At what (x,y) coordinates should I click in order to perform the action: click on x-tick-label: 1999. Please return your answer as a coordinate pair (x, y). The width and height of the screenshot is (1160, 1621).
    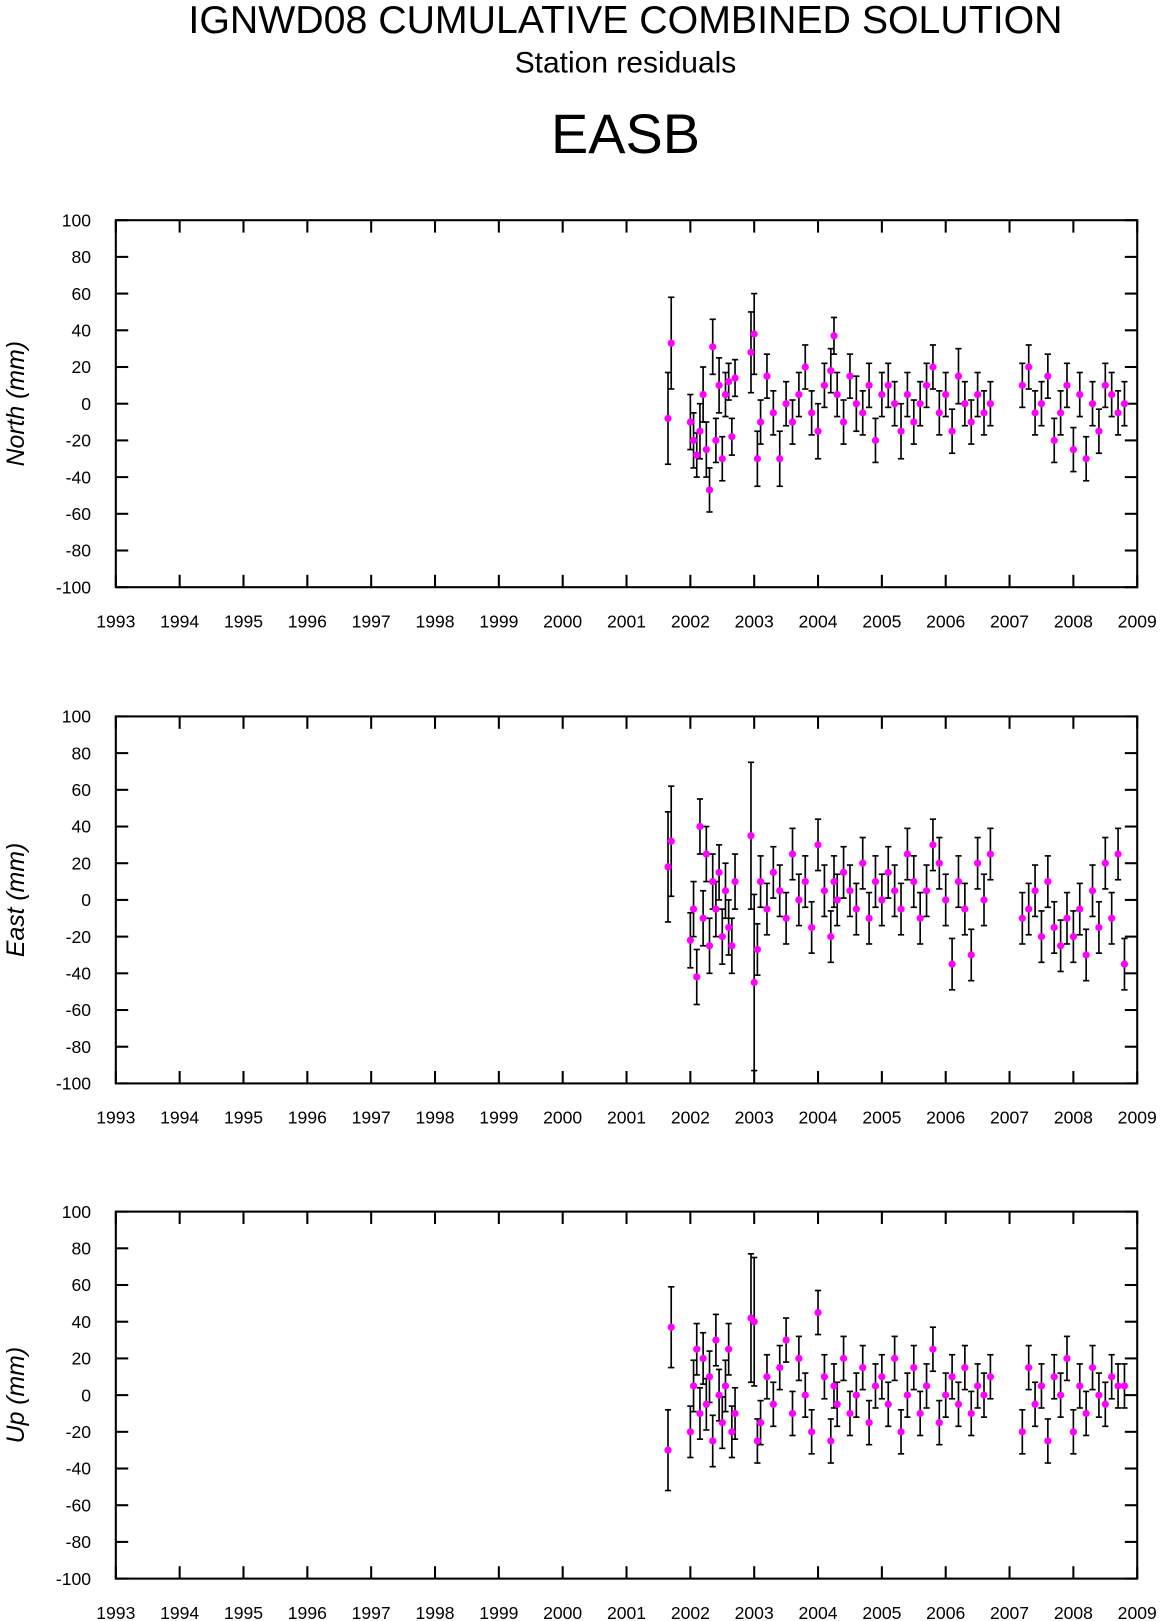
    Looking at the image, I should click on (498, 1118).